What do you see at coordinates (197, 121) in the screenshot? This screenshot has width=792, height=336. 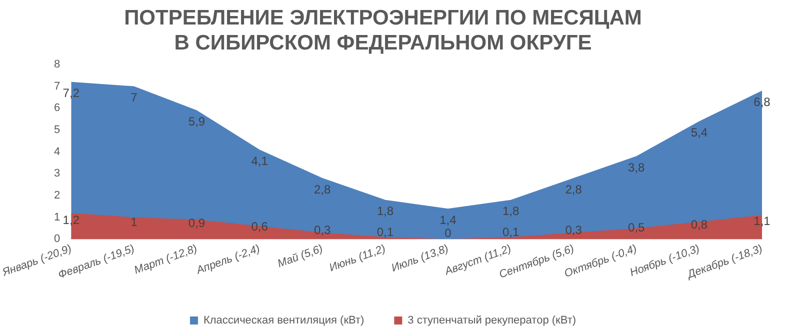 I see `data-label: 5,9` at bounding box center [197, 121].